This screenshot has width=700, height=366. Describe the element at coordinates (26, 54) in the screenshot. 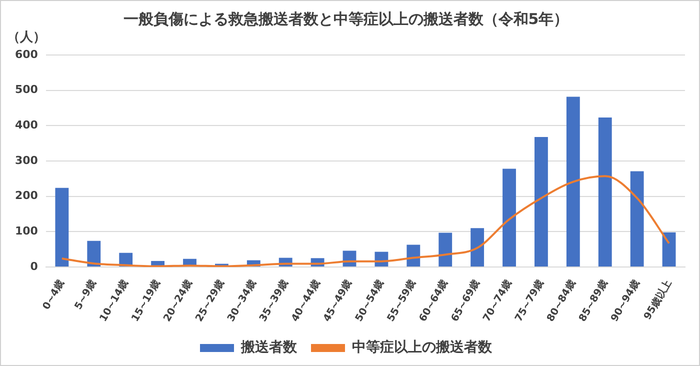

I see `y-tick-label: 600` at that location.